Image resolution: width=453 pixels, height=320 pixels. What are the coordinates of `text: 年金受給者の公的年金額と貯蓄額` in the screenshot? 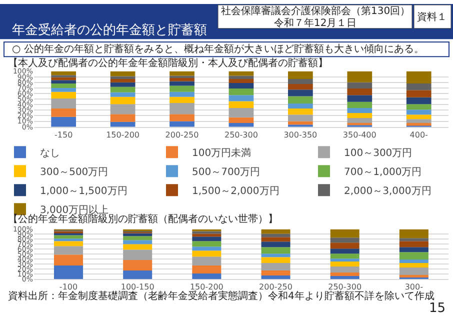 It's located at (109, 30).